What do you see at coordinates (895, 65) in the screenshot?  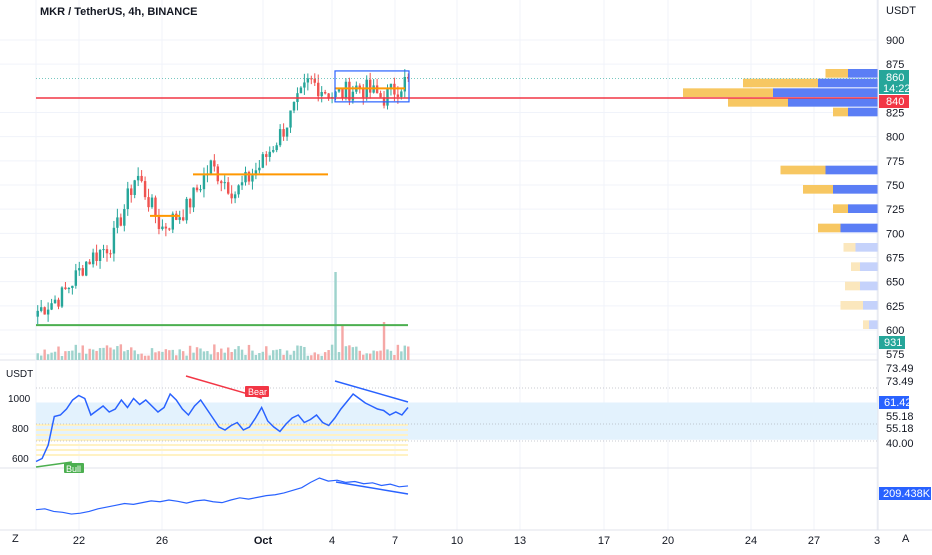 I see `price-tick-875: 875` at bounding box center [895, 65].